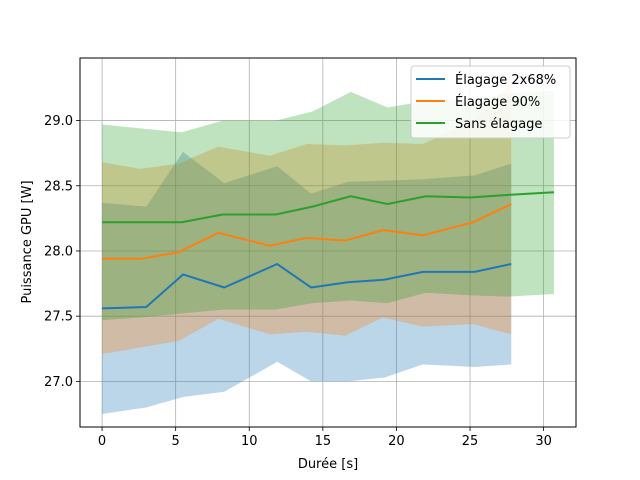 This screenshot has height=480, width=640. I want to click on x-tick-label: 10, so click(249, 441).